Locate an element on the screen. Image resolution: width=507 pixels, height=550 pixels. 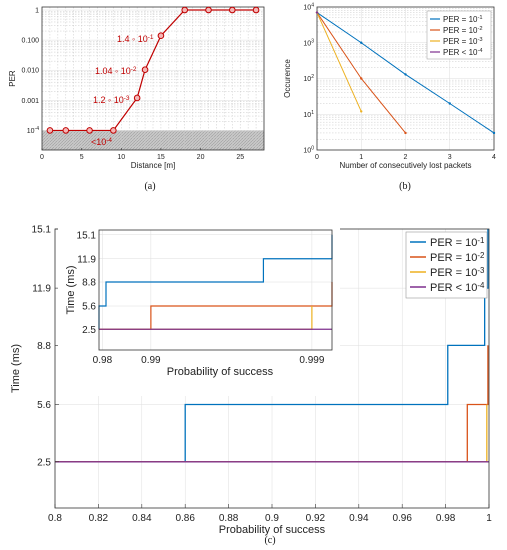
annotation-1e-3: 1.2 ◦ 10-3 is located at coordinates (111, 100).